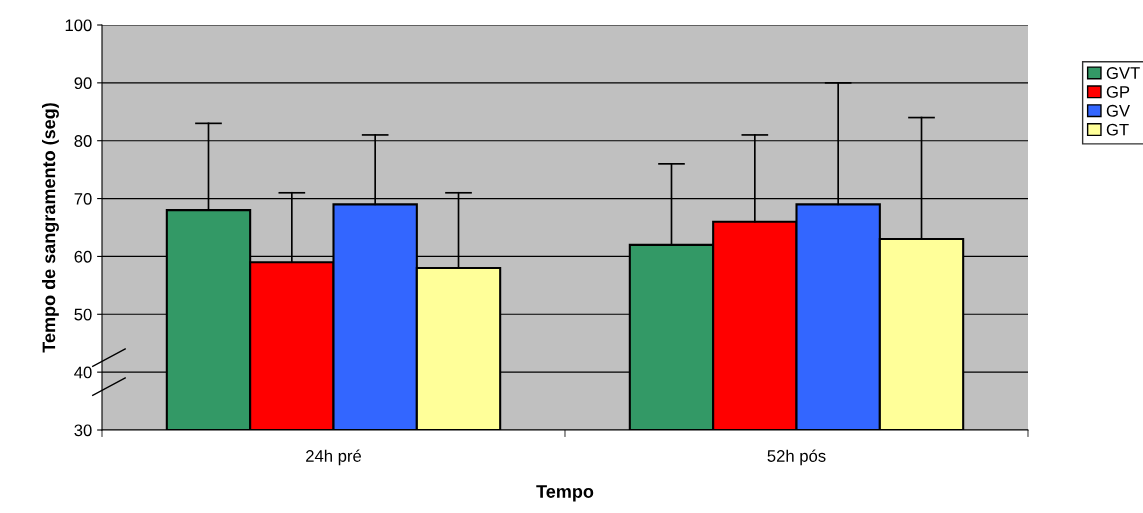 The height and width of the screenshot is (513, 1143). What do you see at coordinates (83, 141) in the screenshot?
I see `y-tick-label: 80` at bounding box center [83, 141].